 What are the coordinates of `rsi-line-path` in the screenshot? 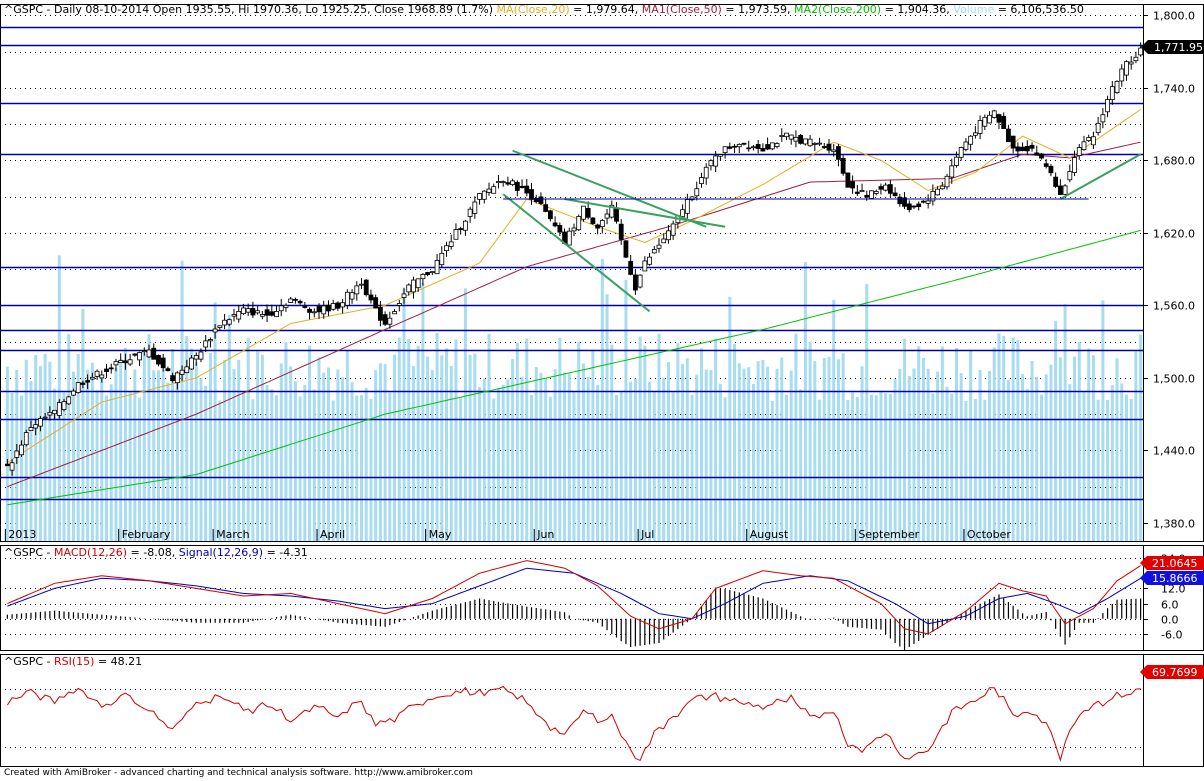 It's located at (573, 723).